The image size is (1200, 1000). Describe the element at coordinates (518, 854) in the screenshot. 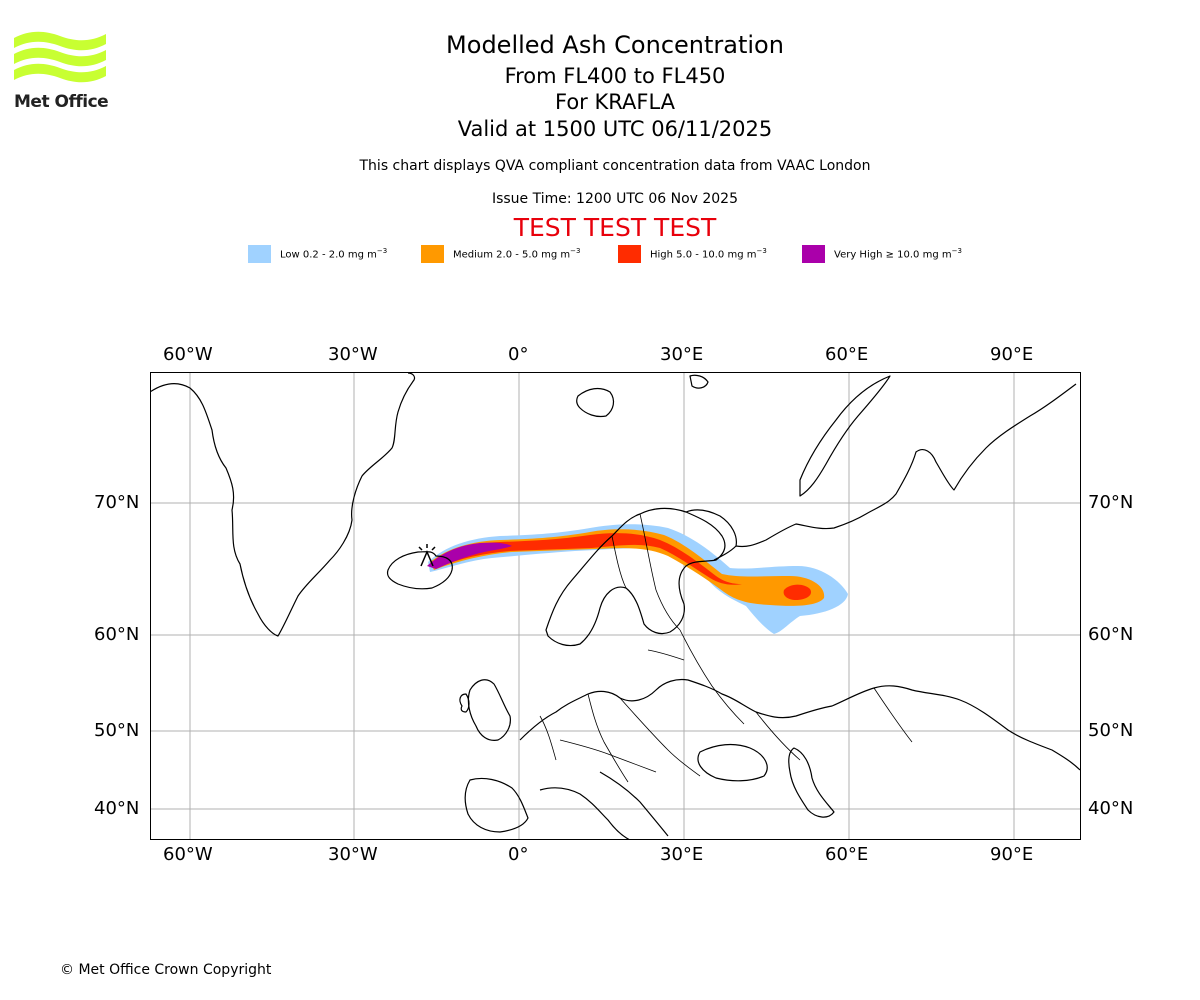

I see `lon-label-bottom: 0°` at that location.